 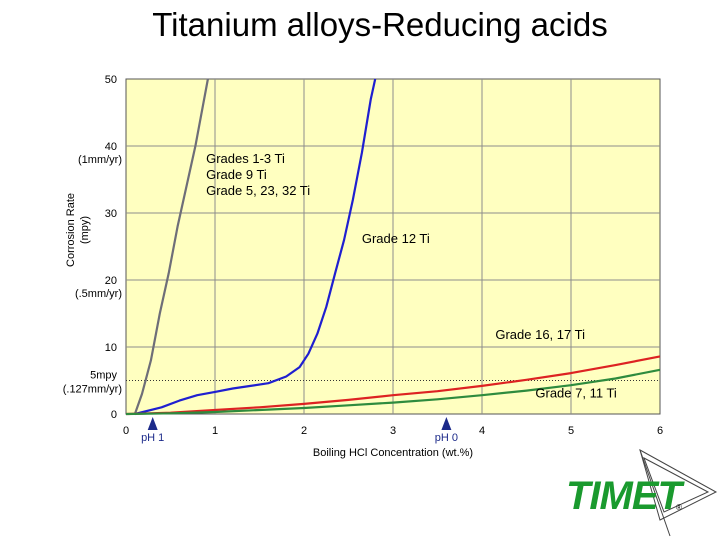 I want to click on y-tick-label: 20, so click(x=111, y=281).